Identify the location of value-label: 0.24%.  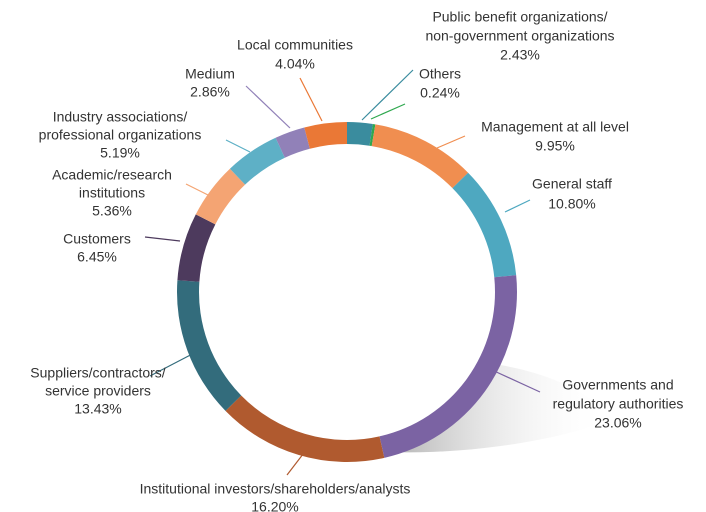
(440, 93).